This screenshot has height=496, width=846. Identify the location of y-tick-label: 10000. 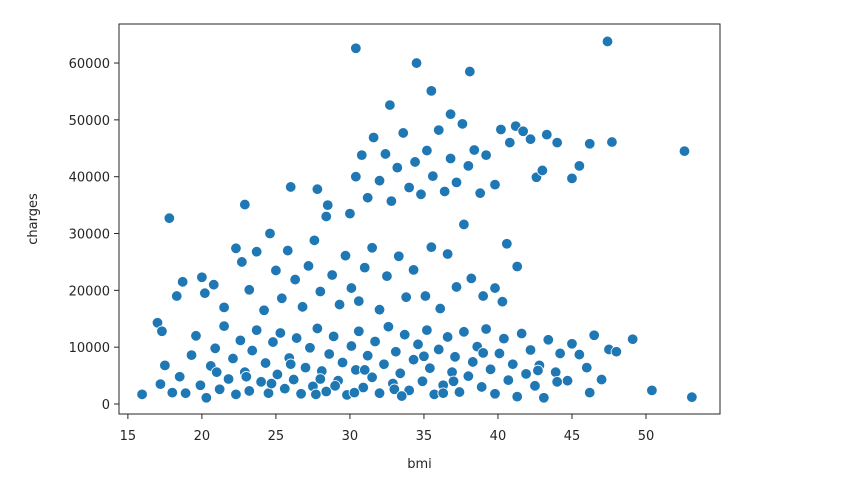
(89, 348).